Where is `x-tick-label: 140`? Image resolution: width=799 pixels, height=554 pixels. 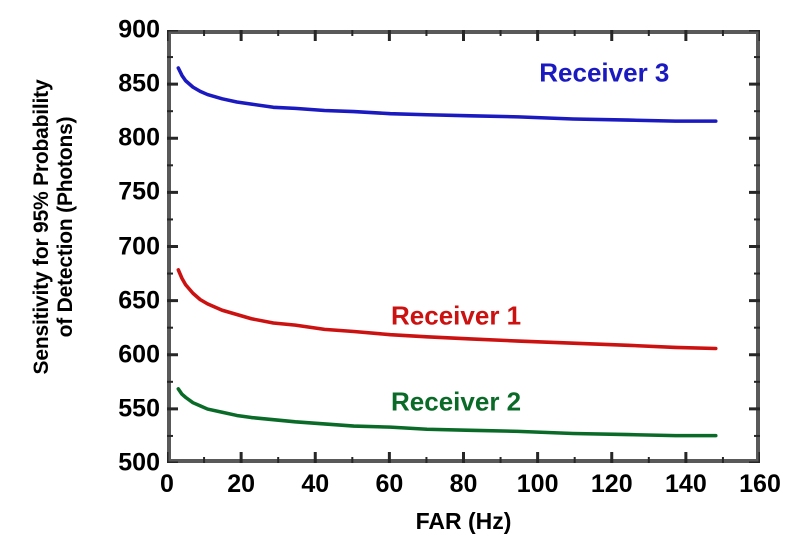
x-tick-label: 140 is located at coordinates (686, 484).